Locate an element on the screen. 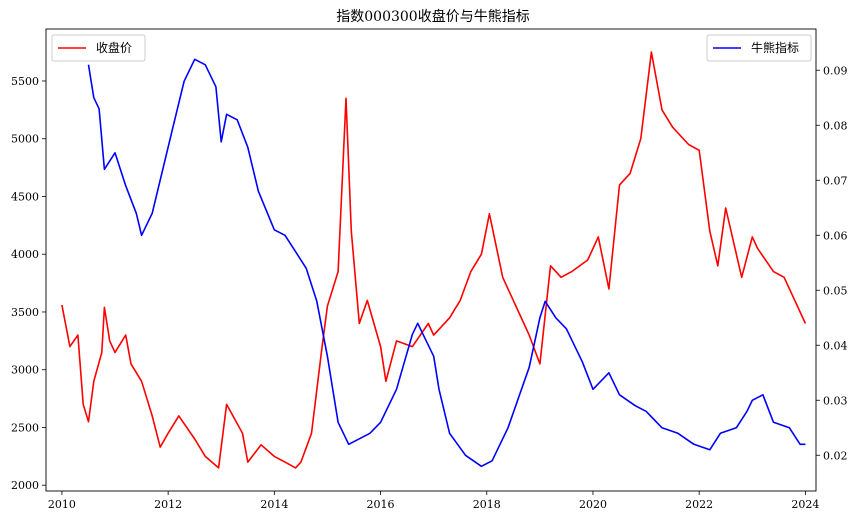 The height and width of the screenshot is (525, 862). y-axis-right: 0.02 0.03 0.04 0.05 0.06 0.07 0.08 0.09 is located at coordinates (832, 263).